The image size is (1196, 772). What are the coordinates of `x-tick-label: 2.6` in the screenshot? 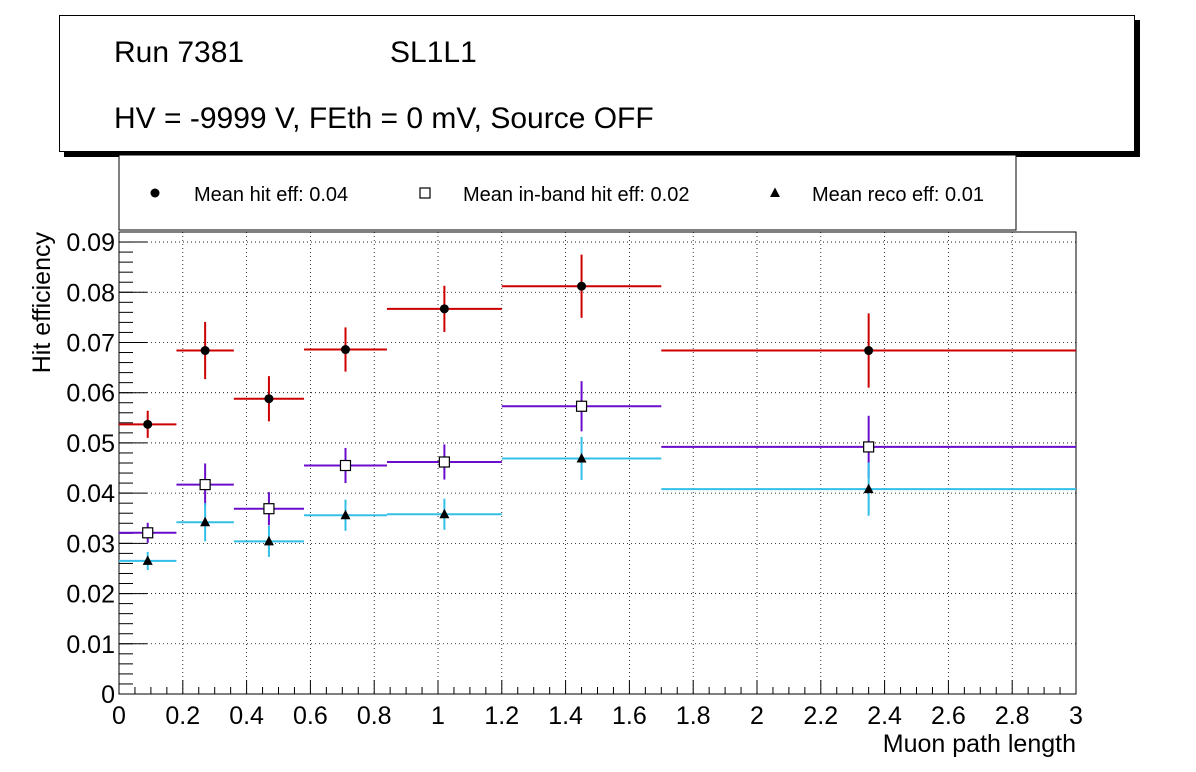 It's located at (948, 716).